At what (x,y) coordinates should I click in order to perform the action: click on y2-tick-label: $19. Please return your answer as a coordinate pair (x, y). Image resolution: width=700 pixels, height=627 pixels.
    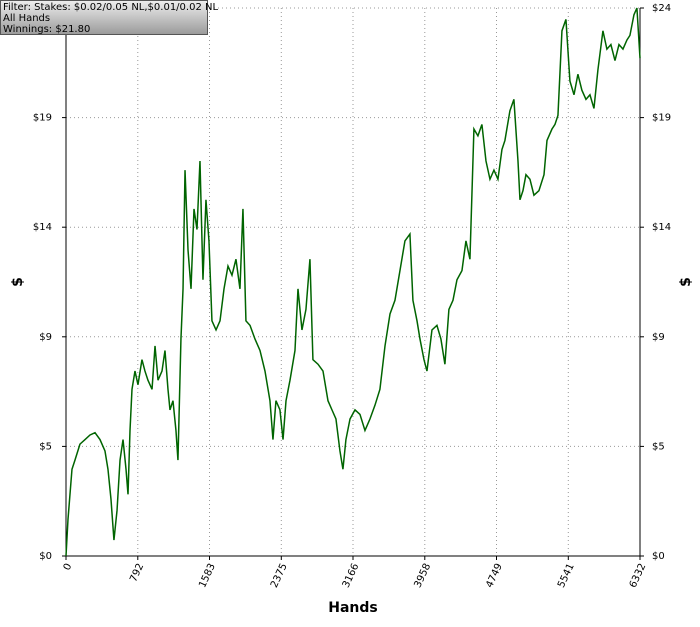
    Looking at the image, I should click on (661, 118).